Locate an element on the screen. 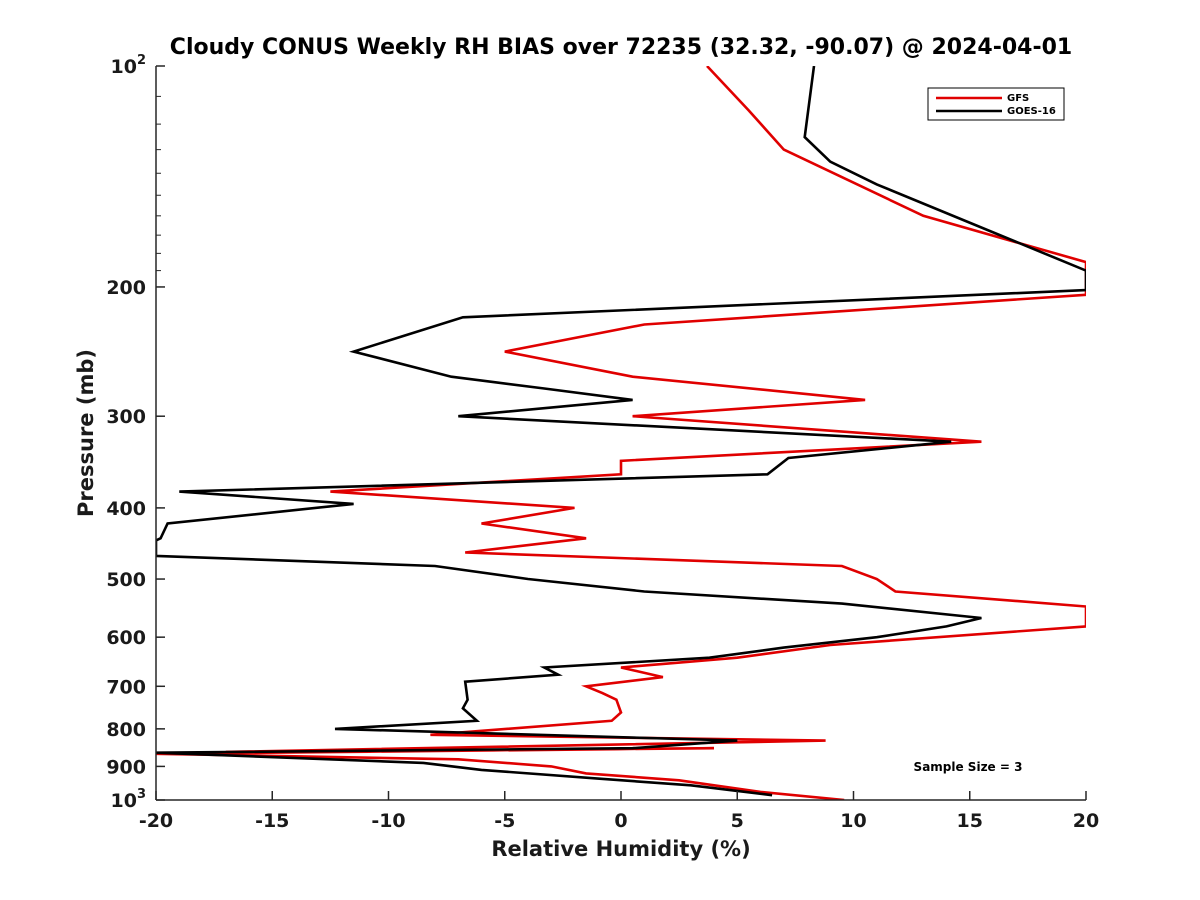 This screenshot has width=1200, height=900. x-tick-label: 20 is located at coordinates (1086, 821).